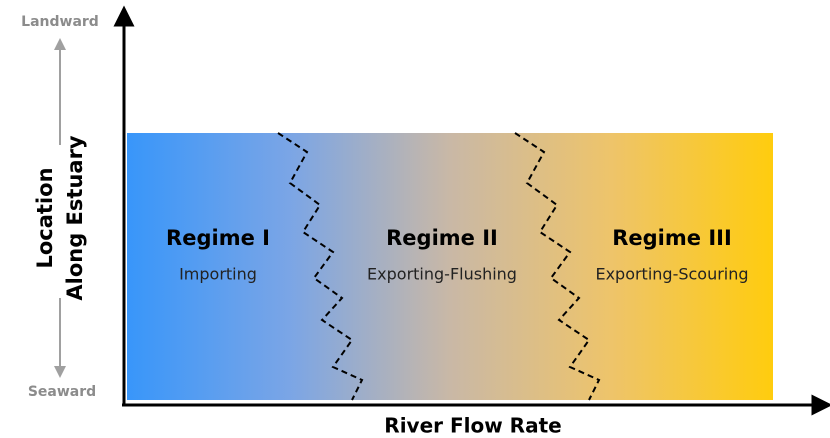 This screenshot has height=438, width=830. What do you see at coordinates (60, 22) in the screenshot?
I see `top-label: Landward` at bounding box center [60, 22].